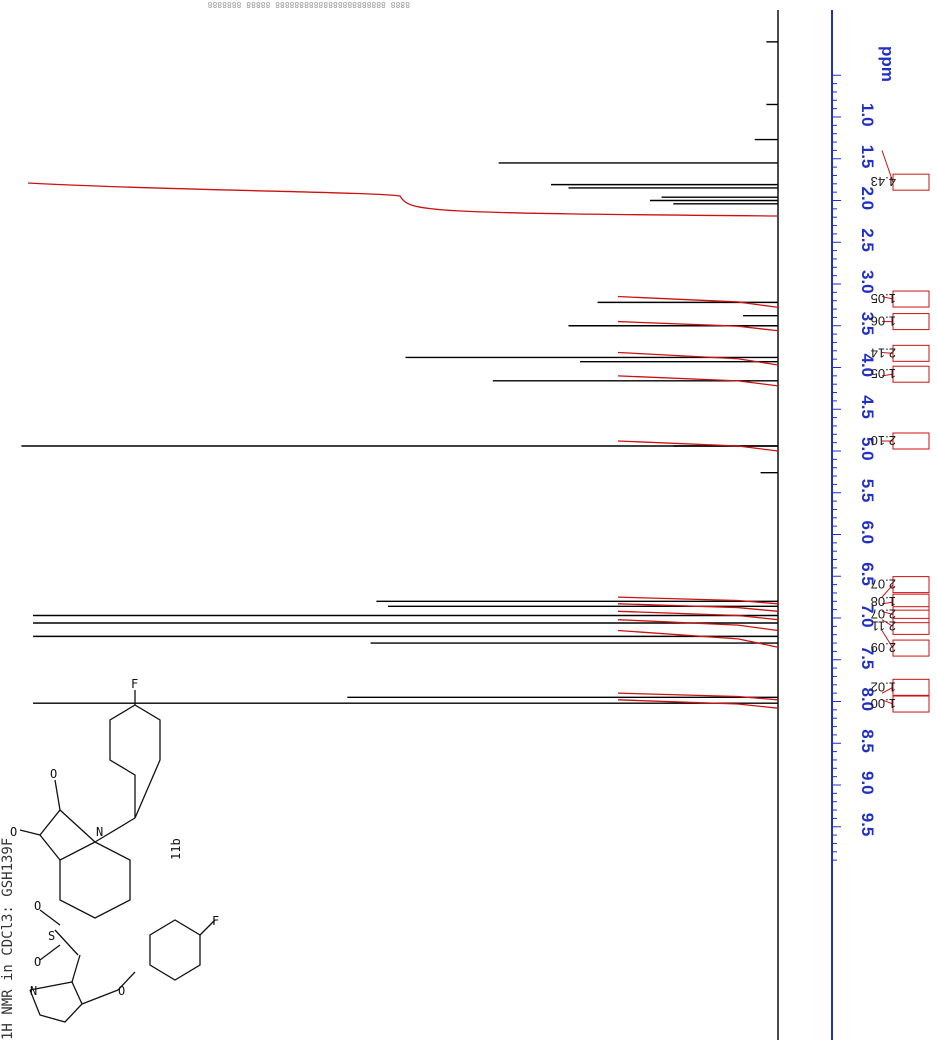 This screenshot has height=1046, width=937. Describe the element at coordinates (883, 181) in the screenshot. I see `integration-value: 4.43` at that location.